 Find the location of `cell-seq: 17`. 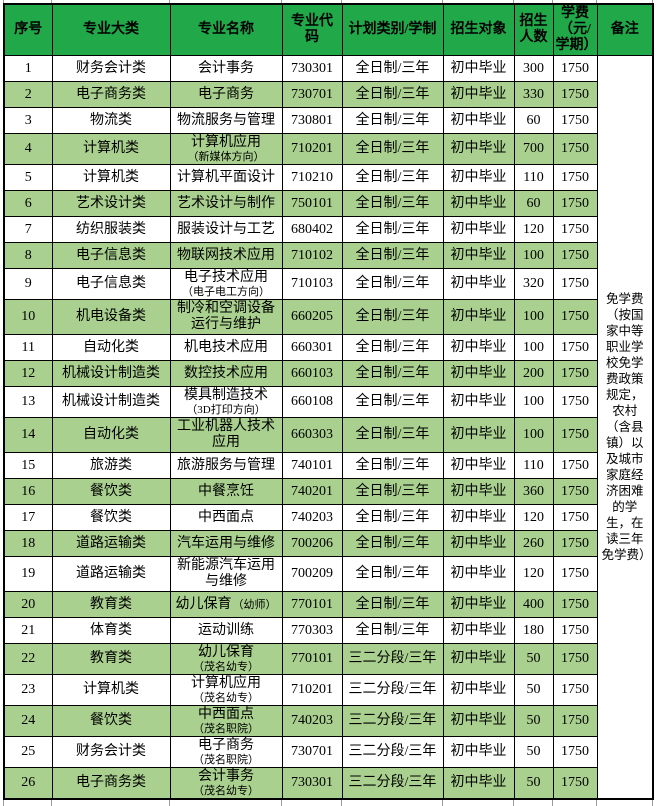

cell-seq: 17 is located at coordinates (28, 517).